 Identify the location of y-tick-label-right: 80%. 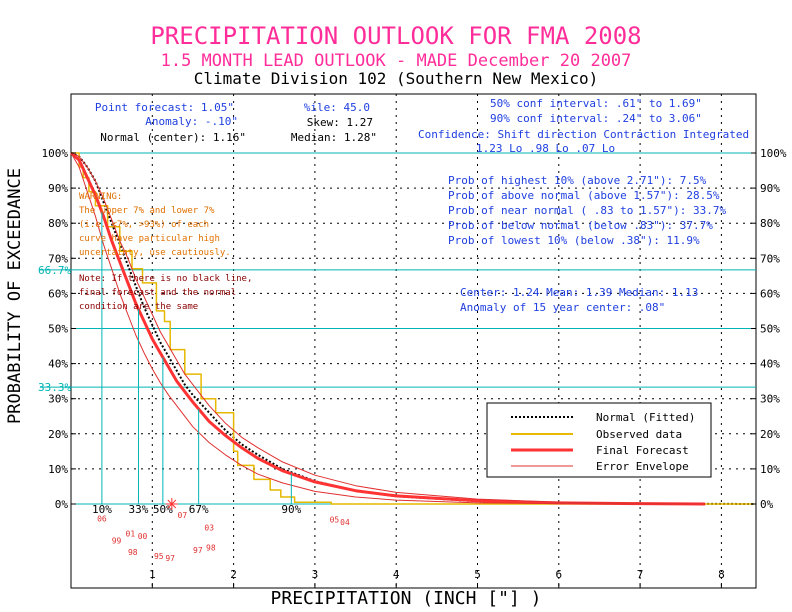
(770, 223).